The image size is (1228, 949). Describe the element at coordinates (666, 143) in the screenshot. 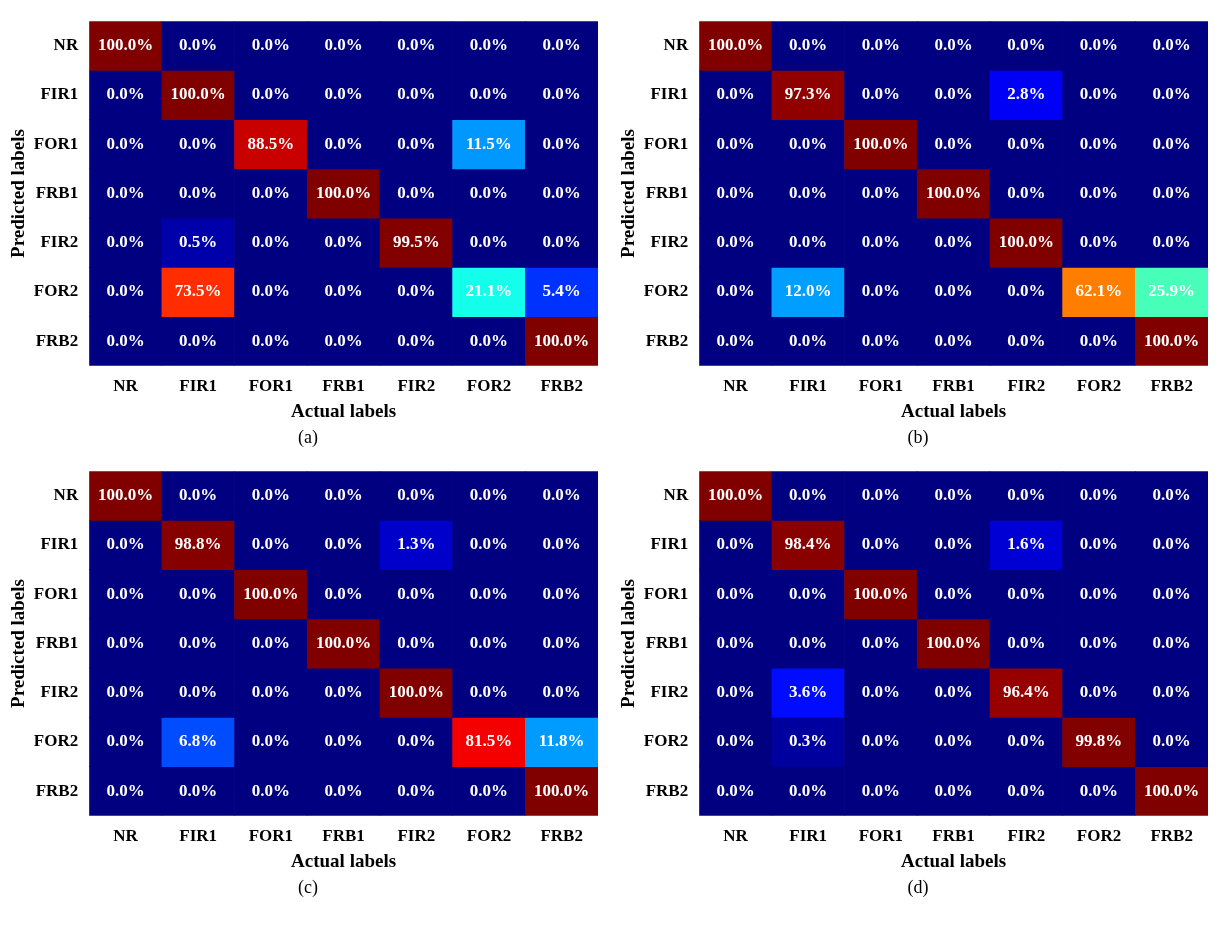

I see `y-tick-label: FOR1` at that location.